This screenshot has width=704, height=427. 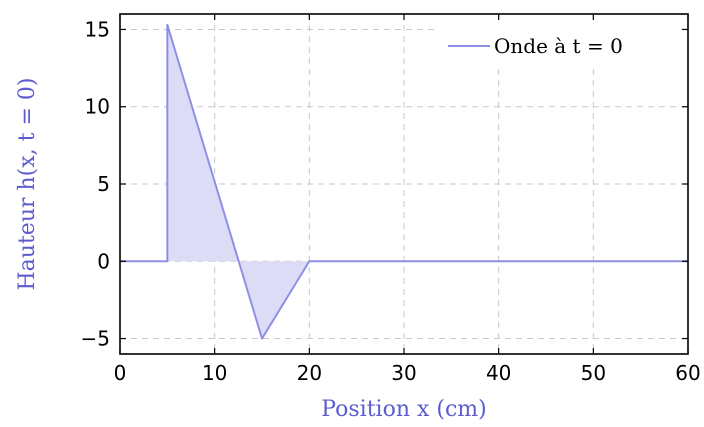 I want to click on x-tick-label: 50, so click(x=593, y=373).